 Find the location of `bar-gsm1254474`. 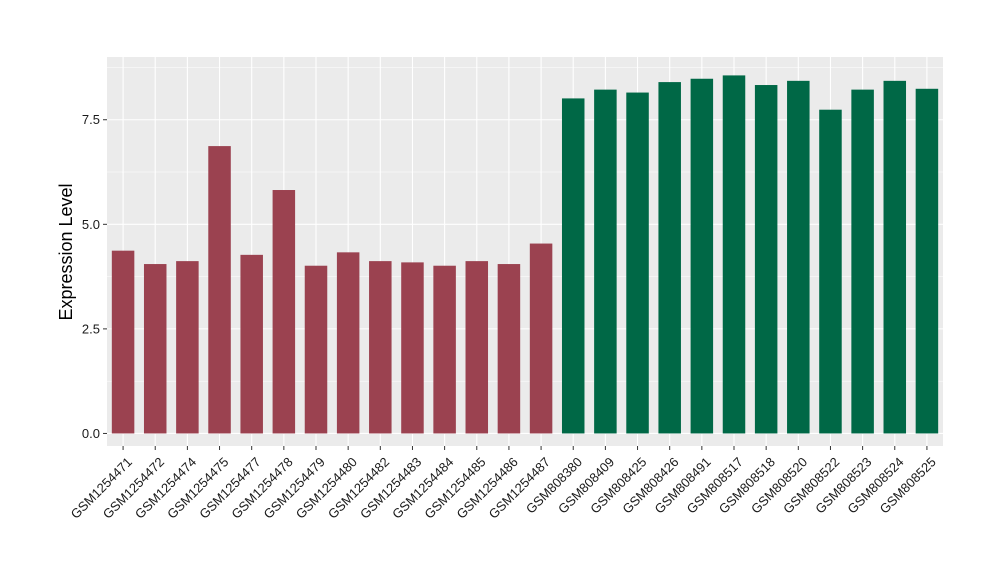

bar-gsm1254474 is located at coordinates (187, 347).